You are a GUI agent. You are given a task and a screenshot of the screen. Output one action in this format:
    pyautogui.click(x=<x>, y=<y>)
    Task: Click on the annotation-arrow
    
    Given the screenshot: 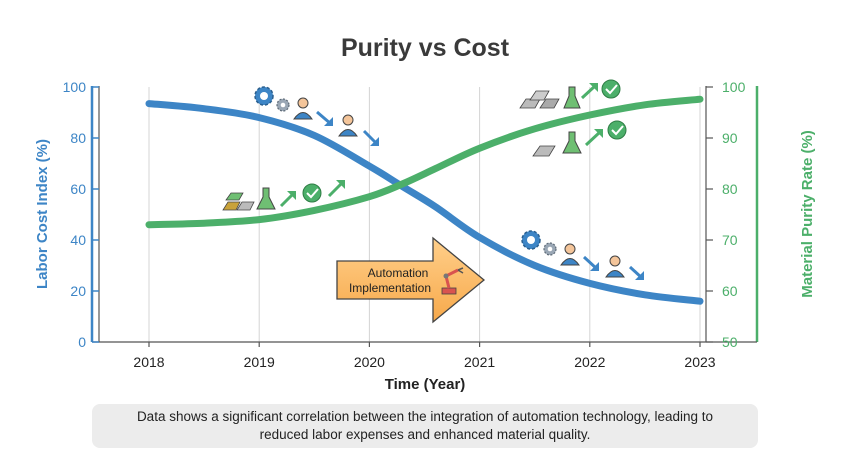 What is the action you would take?
    pyautogui.click(x=411, y=280)
    